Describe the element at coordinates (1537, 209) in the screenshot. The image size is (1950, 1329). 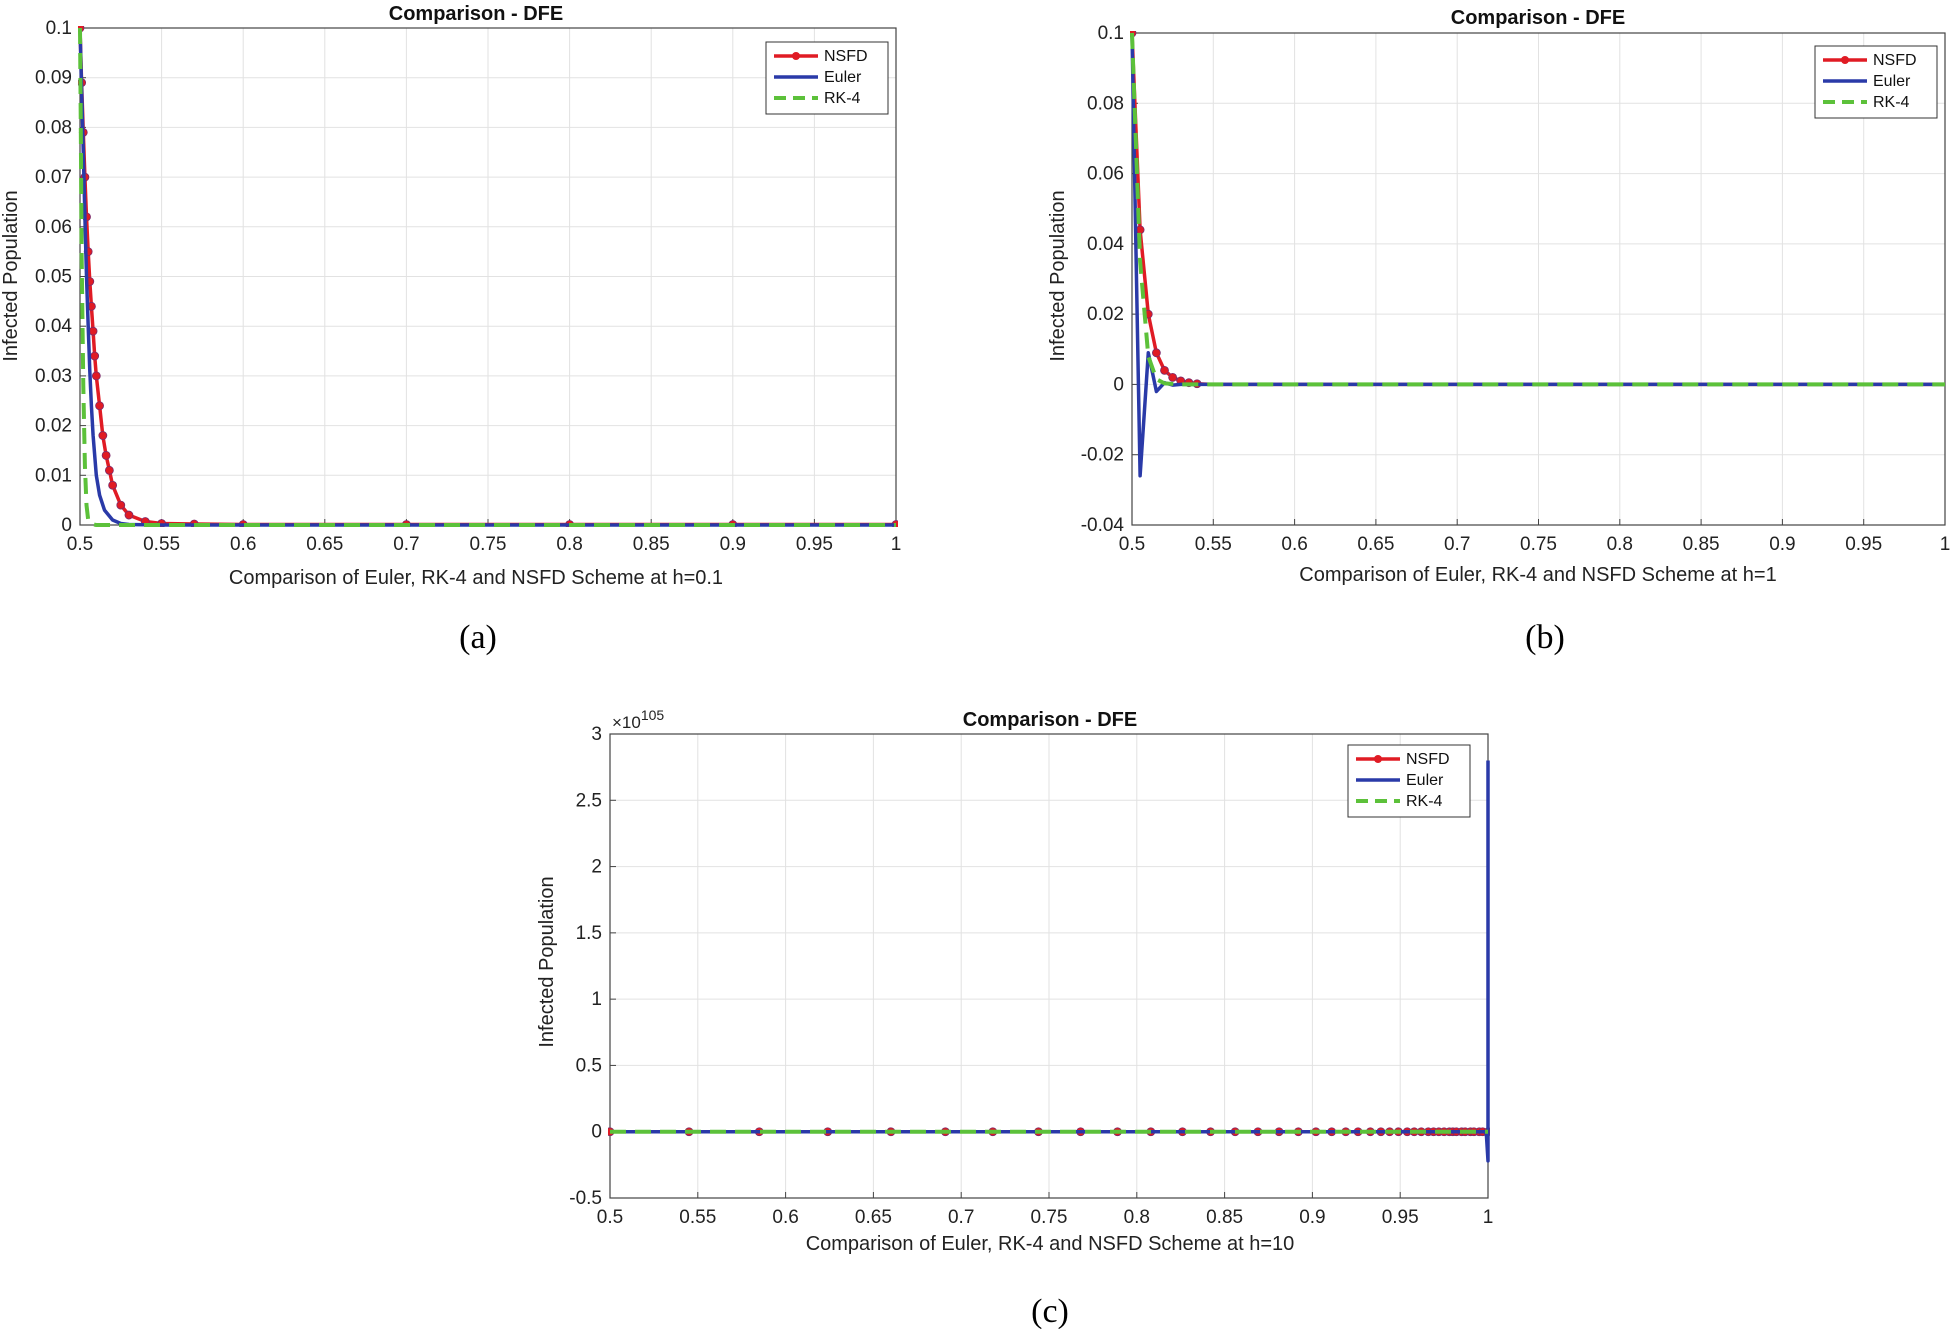
I see `series-line-rk4` at that location.